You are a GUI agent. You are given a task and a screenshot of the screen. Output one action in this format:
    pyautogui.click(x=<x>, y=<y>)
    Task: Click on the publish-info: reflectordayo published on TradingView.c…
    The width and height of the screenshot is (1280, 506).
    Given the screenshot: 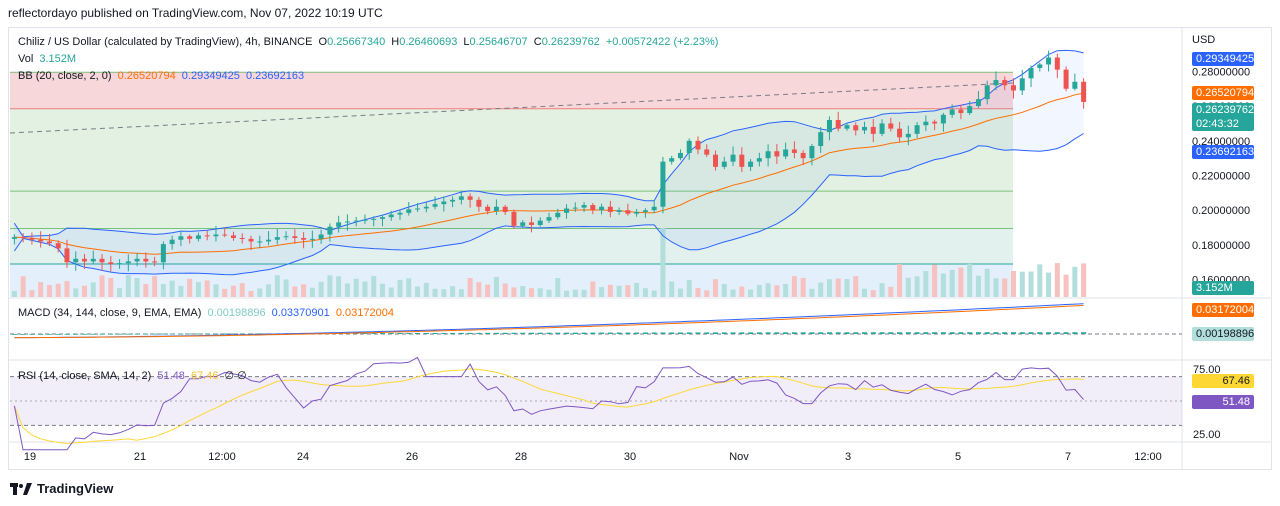 What is the action you would take?
    pyautogui.click(x=195, y=13)
    